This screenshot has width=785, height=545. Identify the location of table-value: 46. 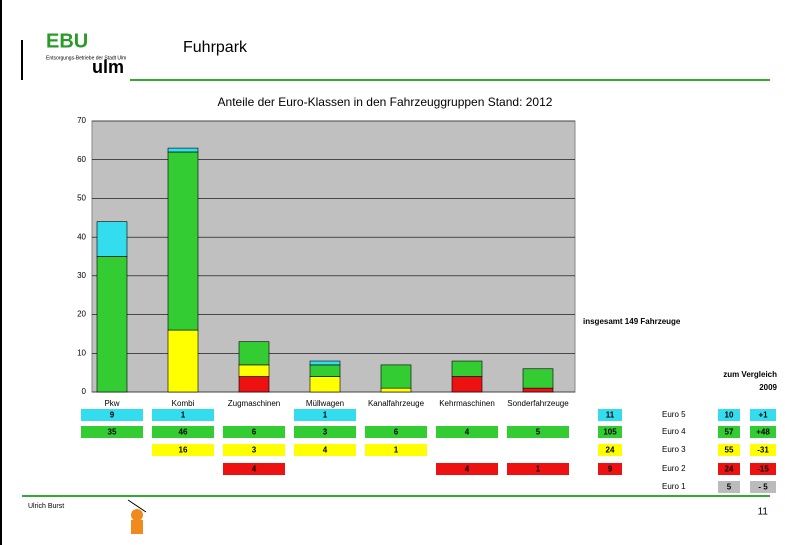
(183, 432).